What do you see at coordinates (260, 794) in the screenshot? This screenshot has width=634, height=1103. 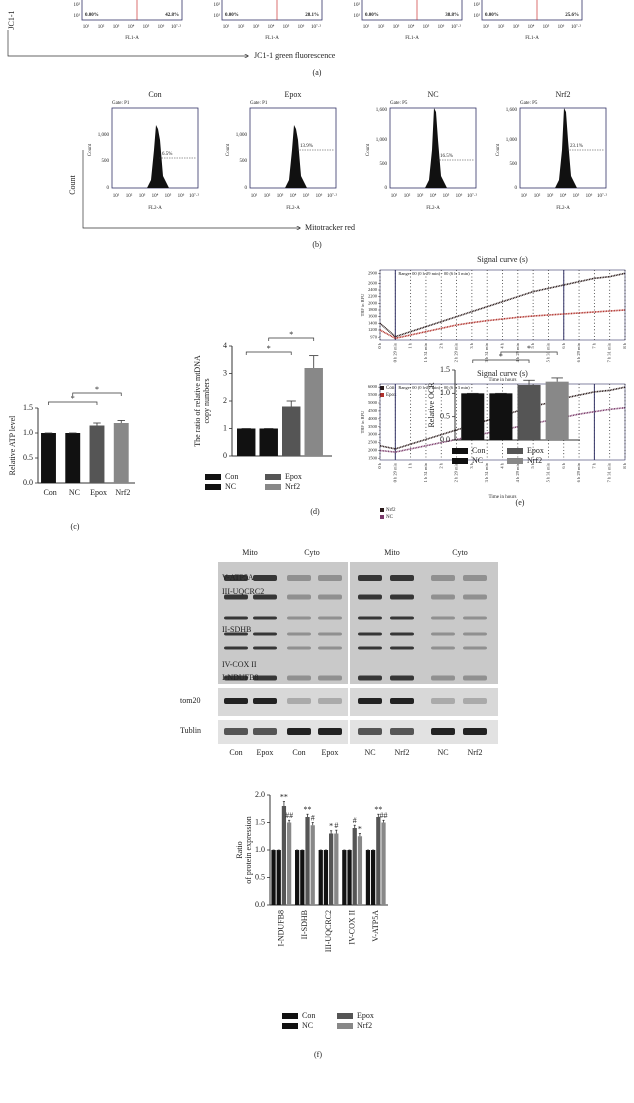 I see `y-tick-label: 2.0` at bounding box center [260, 794].